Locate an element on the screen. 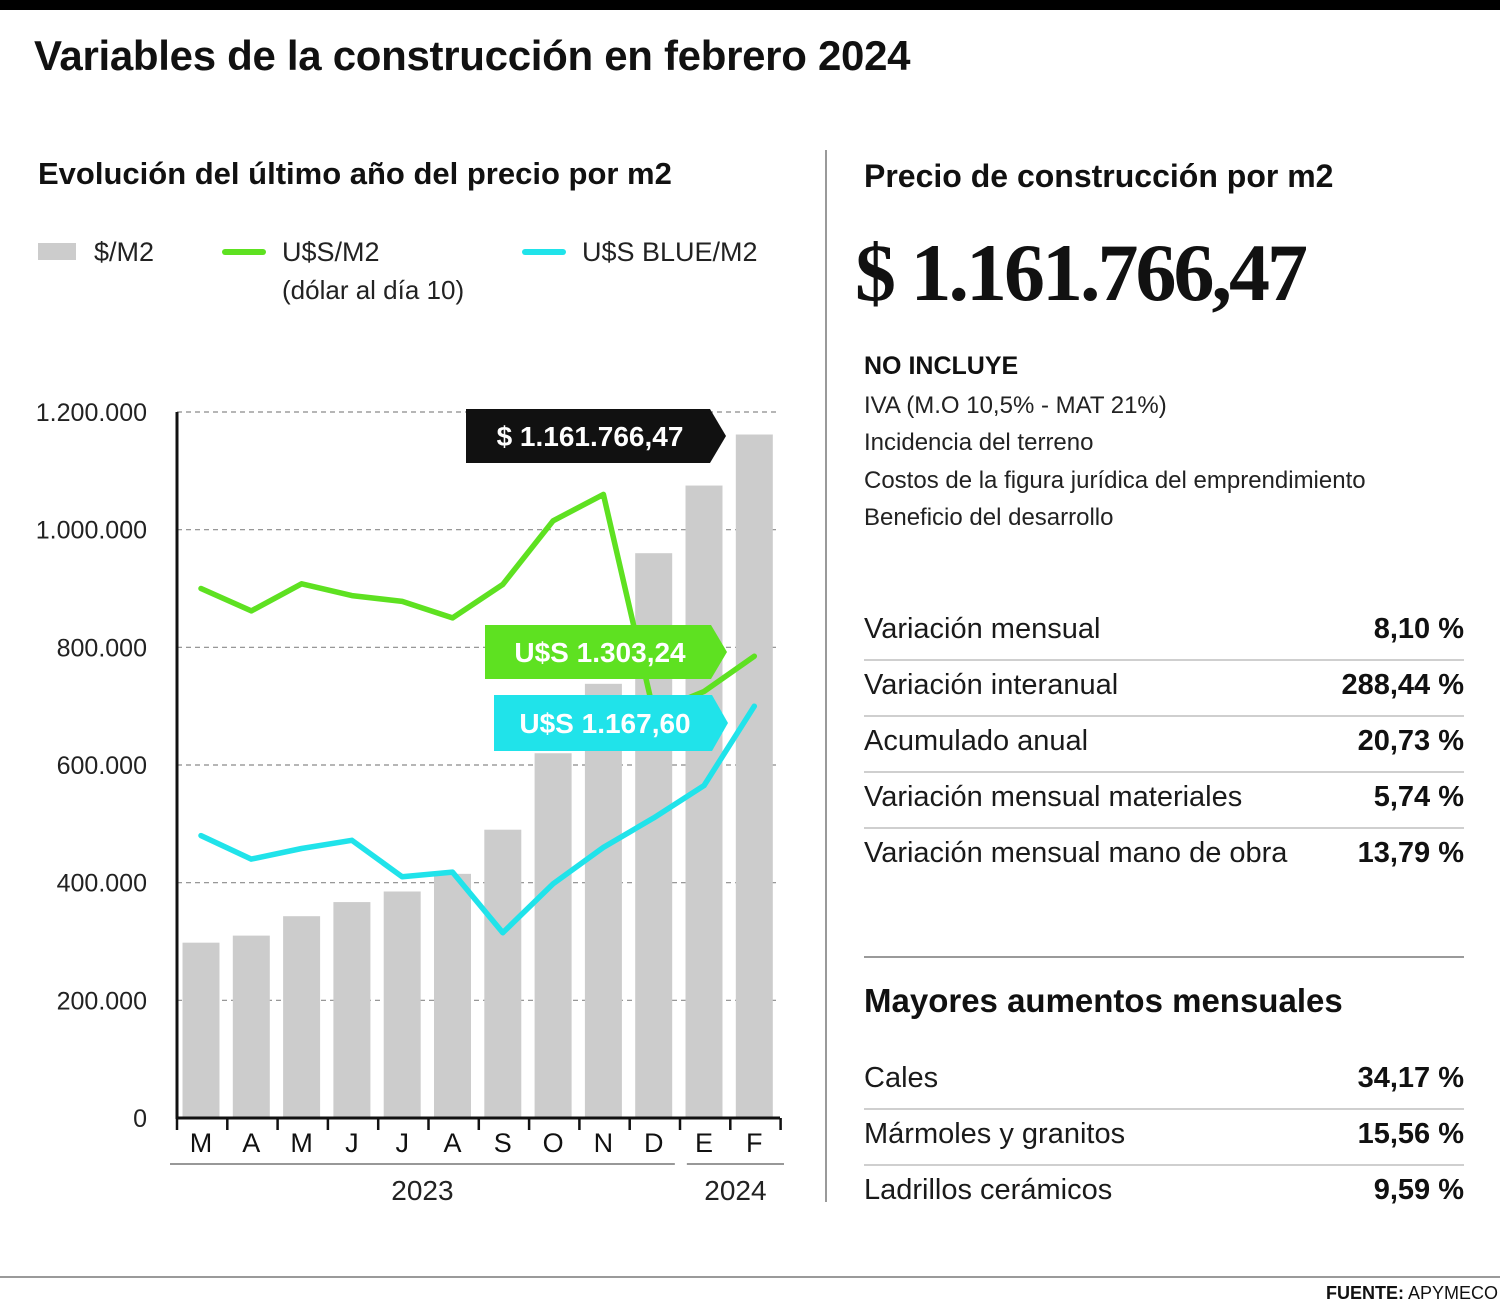 The height and width of the screenshot is (1314, 1500). legend-bars-swatch is located at coordinates (57, 251).